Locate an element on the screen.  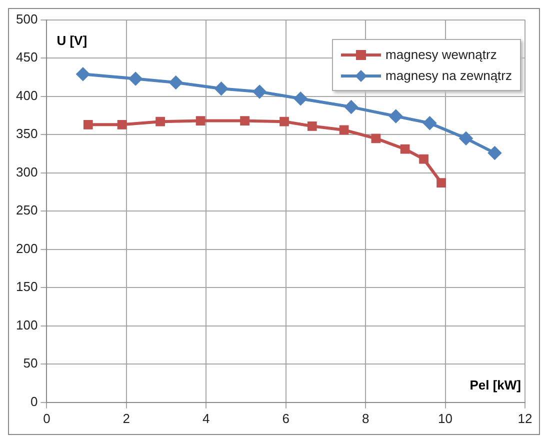
x-tick-label: 2 is located at coordinates (126, 418).